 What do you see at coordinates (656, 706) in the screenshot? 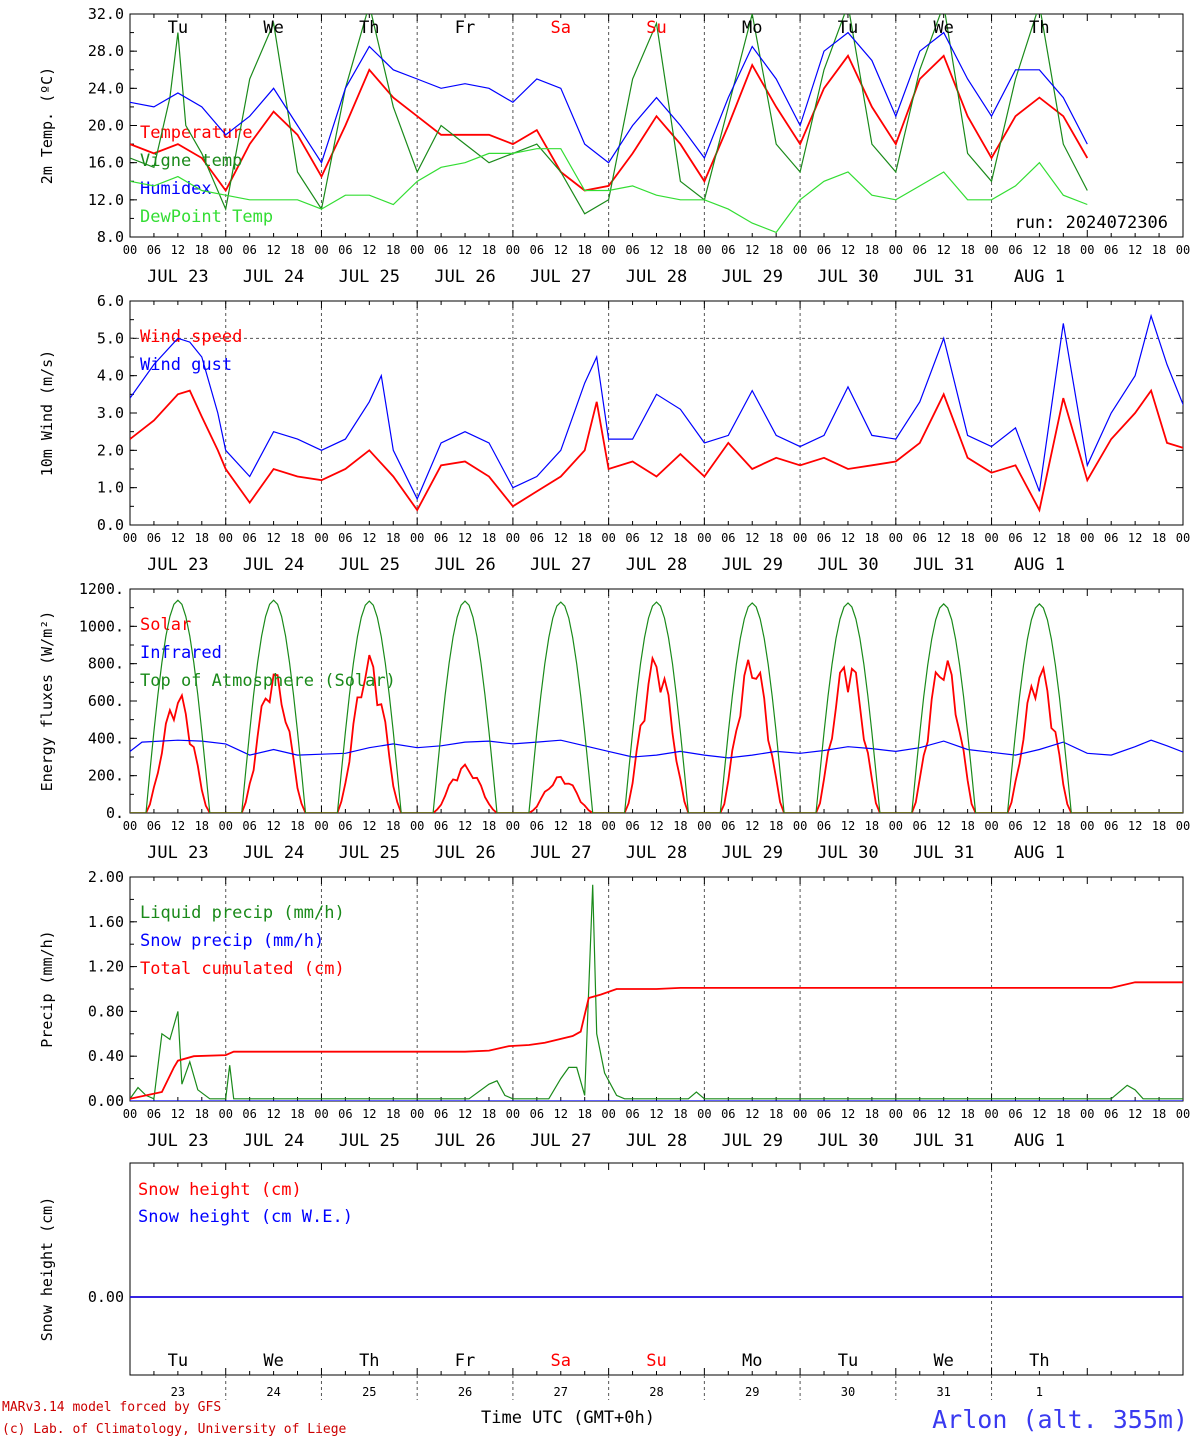
I see `series-line-top-of-atmosphere-solar-` at bounding box center [656, 706].